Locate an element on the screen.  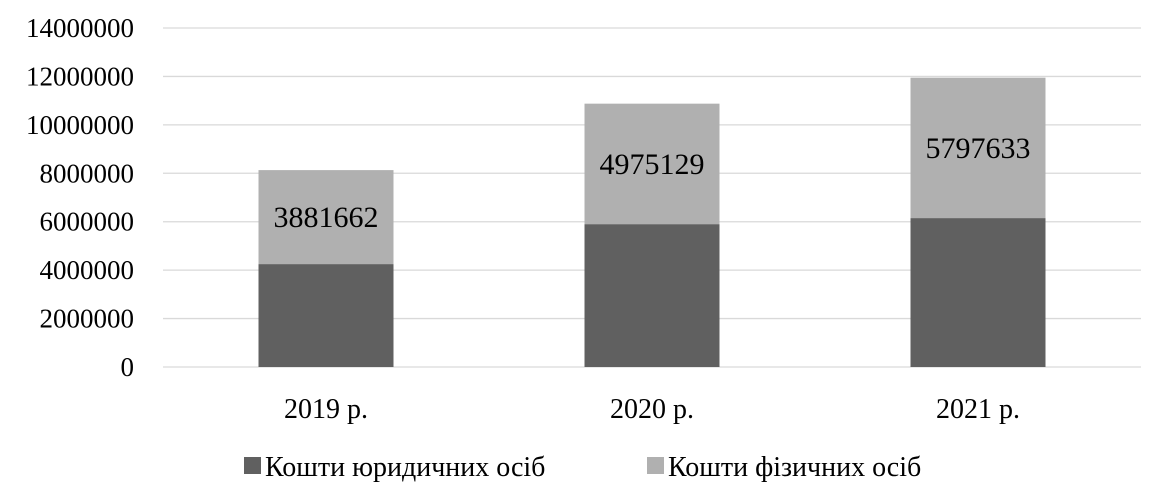
y-tick-label: 4000000 is located at coordinates (87, 270).